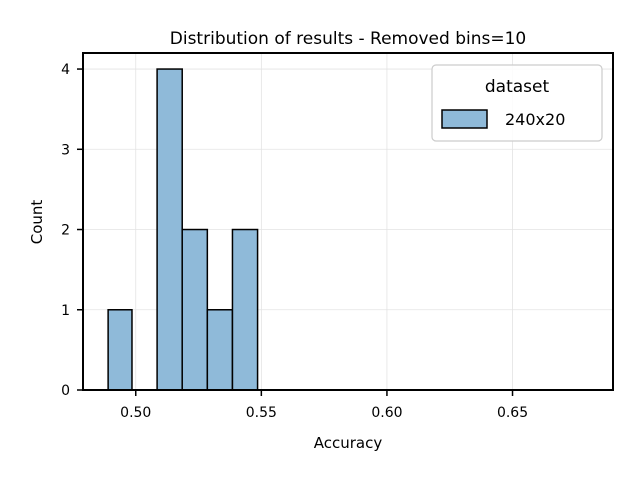 This screenshot has height=480, width=640. What do you see at coordinates (386, 413) in the screenshot?
I see `x-tick-label: 0.60` at bounding box center [386, 413].